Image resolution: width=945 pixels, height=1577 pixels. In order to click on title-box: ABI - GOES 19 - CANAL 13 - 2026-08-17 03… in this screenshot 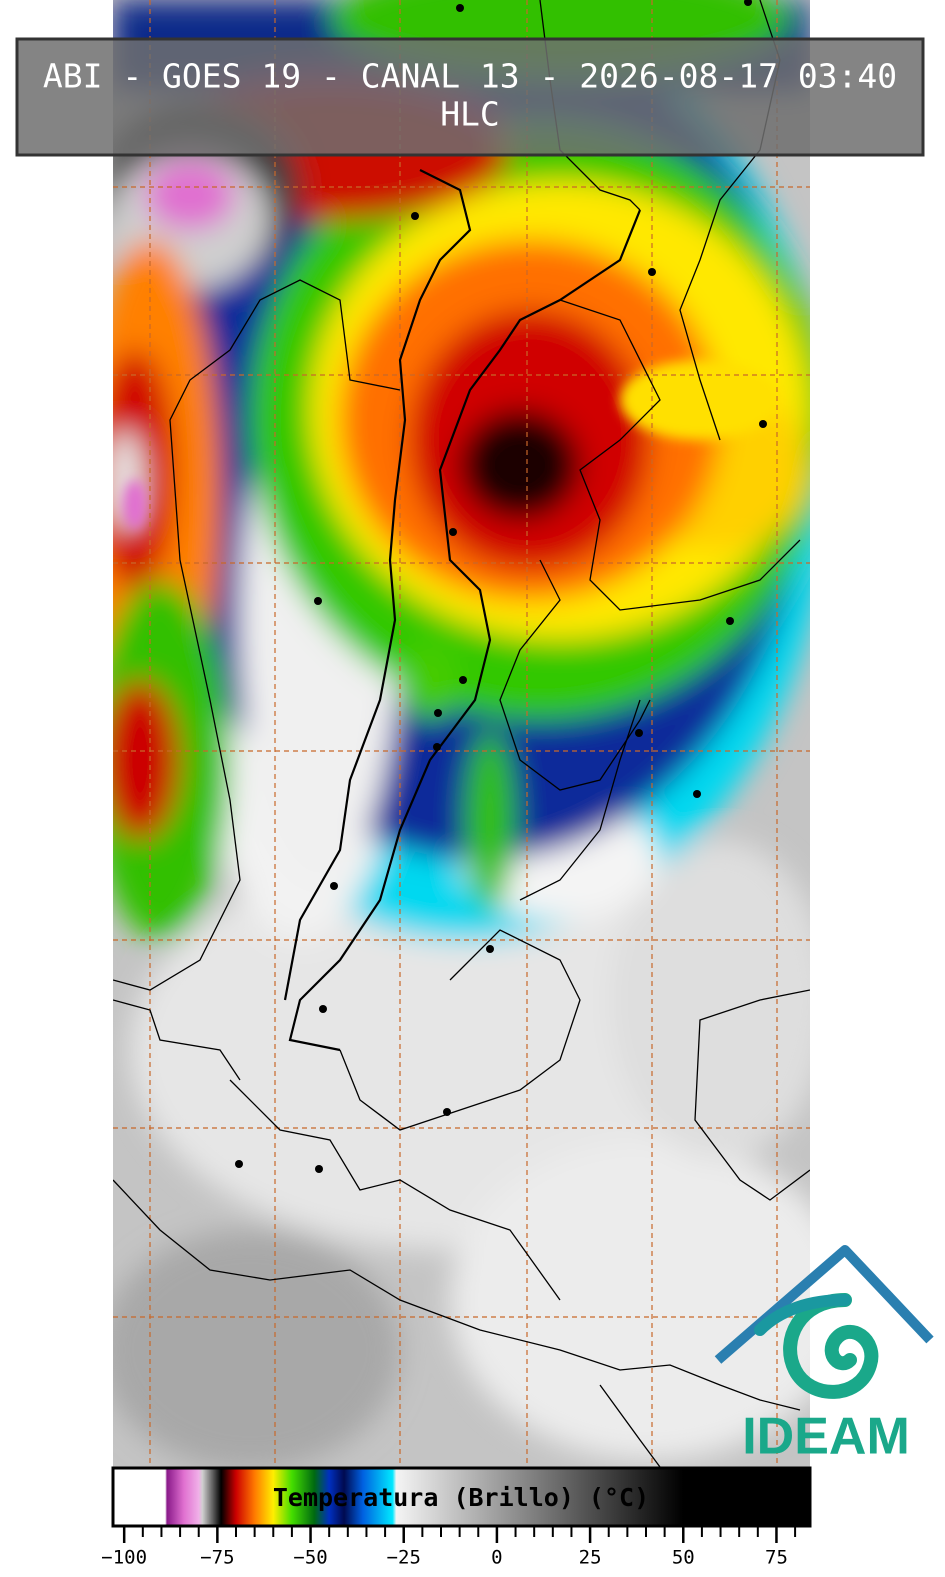, I will do `click(470, 97)`.